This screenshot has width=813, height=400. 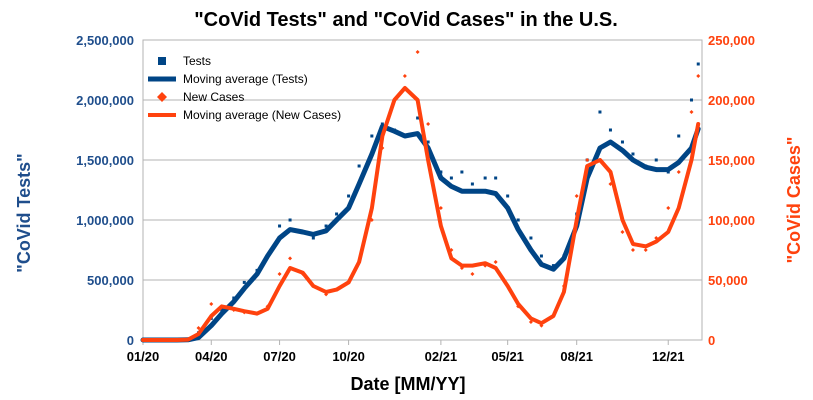 What do you see at coordinates (262, 115) in the screenshot?
I see `legend-label-moving-average-new-cases: Moving average (New Cases)` at bounding box center [262, 115].